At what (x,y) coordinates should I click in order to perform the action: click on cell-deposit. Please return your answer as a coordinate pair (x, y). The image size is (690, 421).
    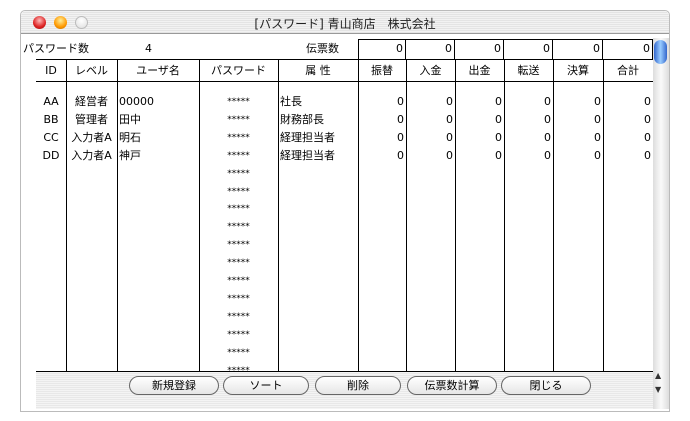
    Looking at the image, I should click on (430, 245).